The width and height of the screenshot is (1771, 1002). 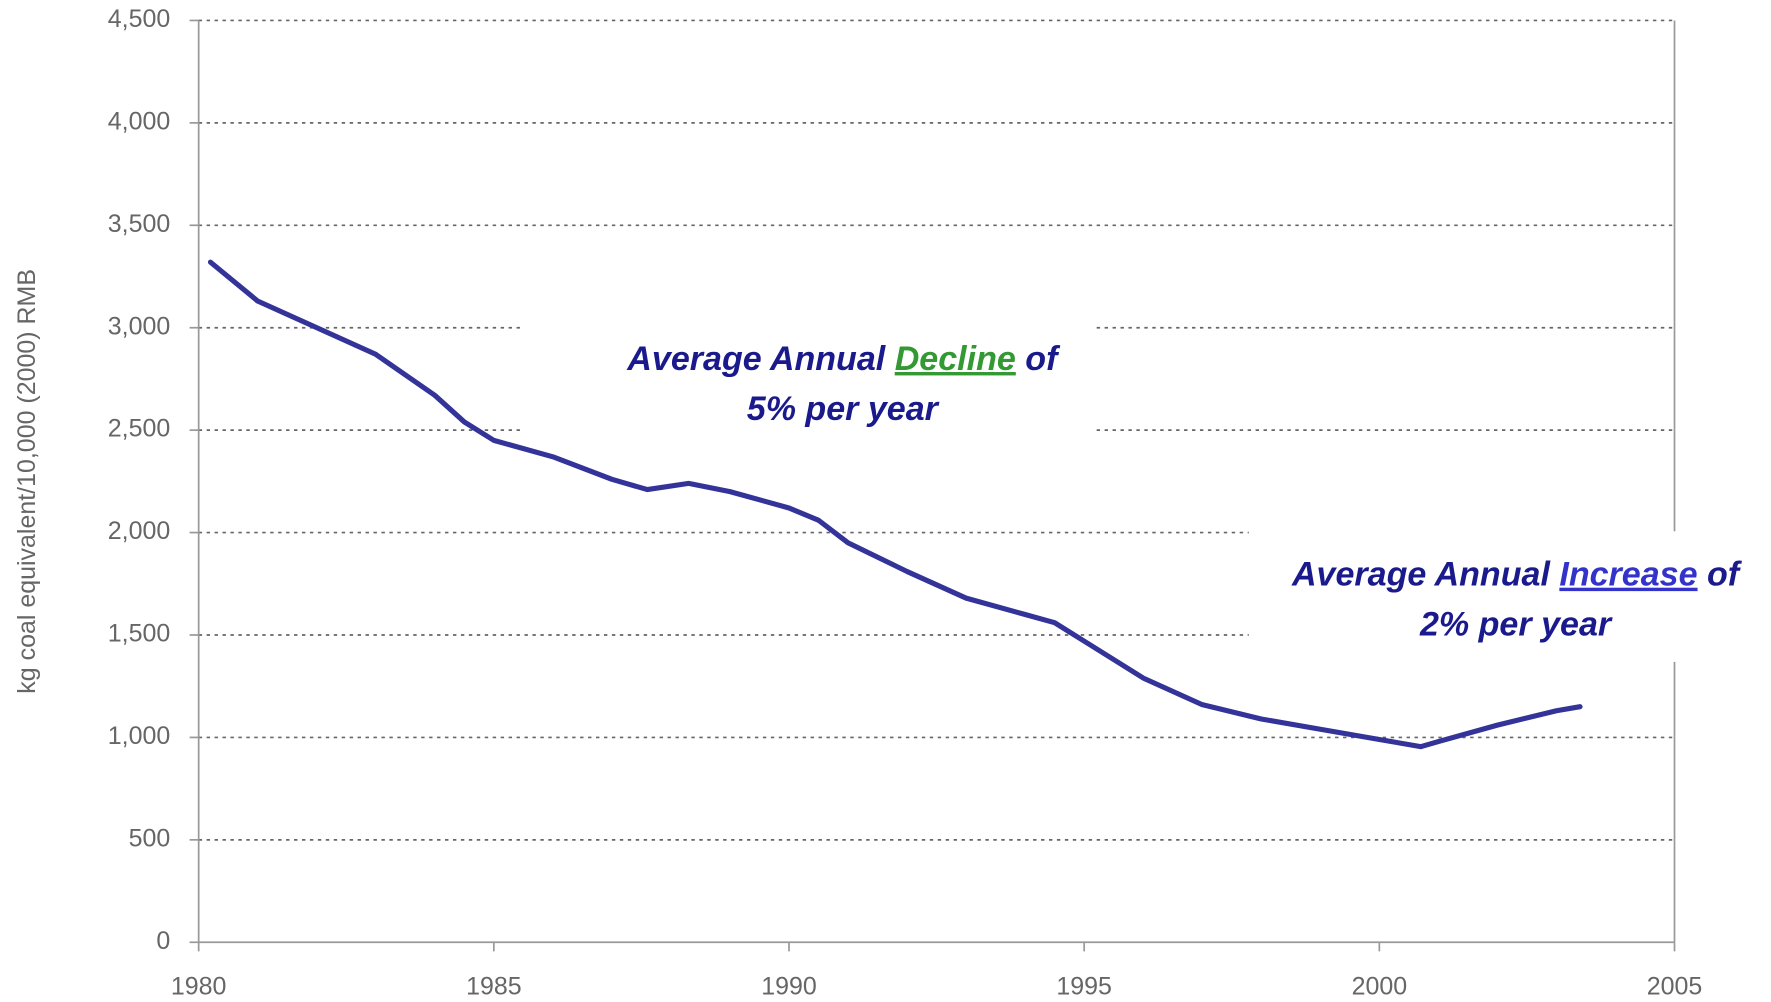 I want to click on y-tick-label: 0, so click(x=163, y=941).